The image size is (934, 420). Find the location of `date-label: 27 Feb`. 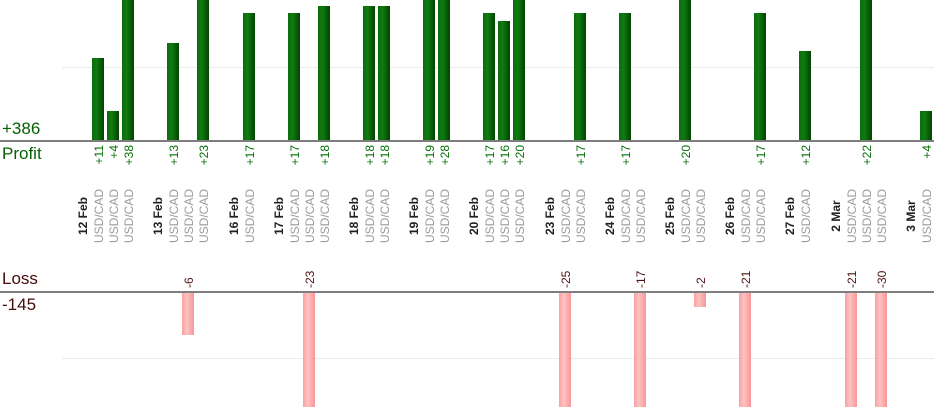

date-label: 27 Feb is located at coordinates (790, 216).